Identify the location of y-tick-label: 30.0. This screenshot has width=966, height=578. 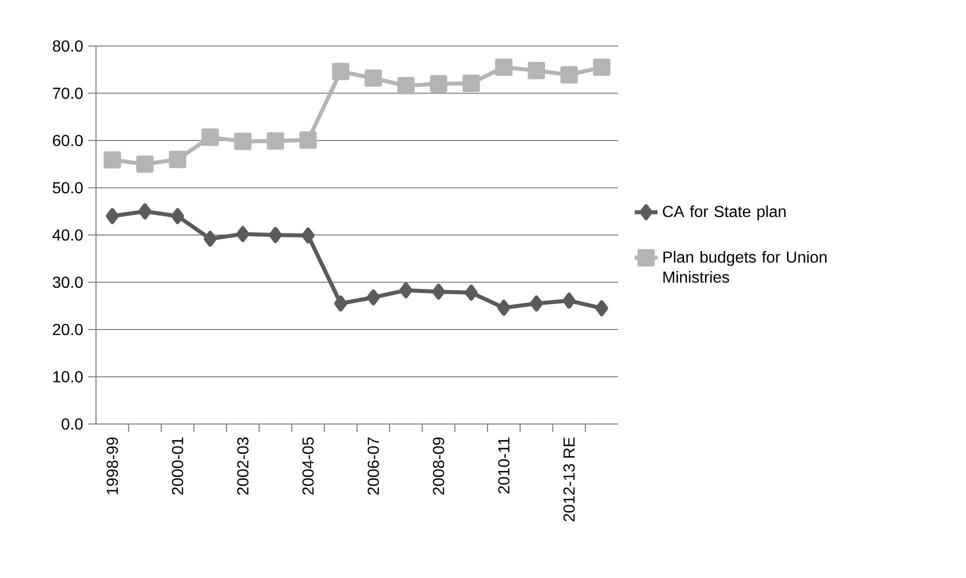
(67, 282).